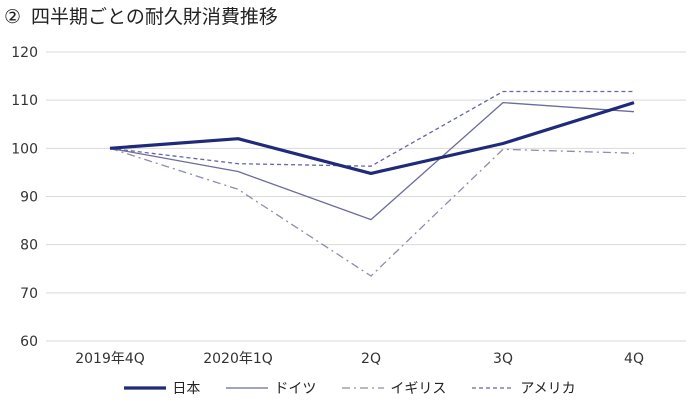  I want to click on x-tick-label: 2019年4Q, so click(110, 359).